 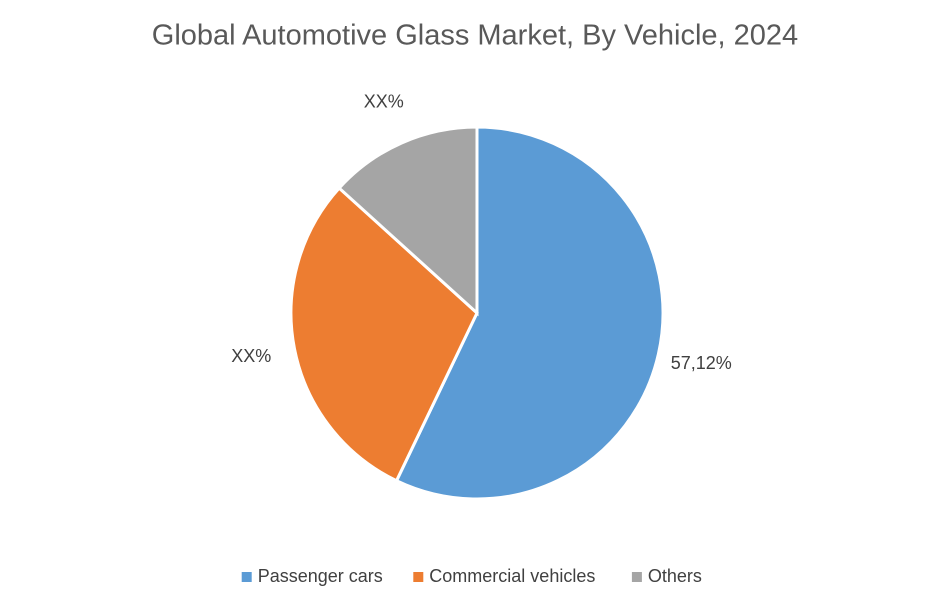 What do you see at coordinates (320, 576) in the screenshot?
I see `legend-label: Passenger cars` at bounding box center [320, 576].